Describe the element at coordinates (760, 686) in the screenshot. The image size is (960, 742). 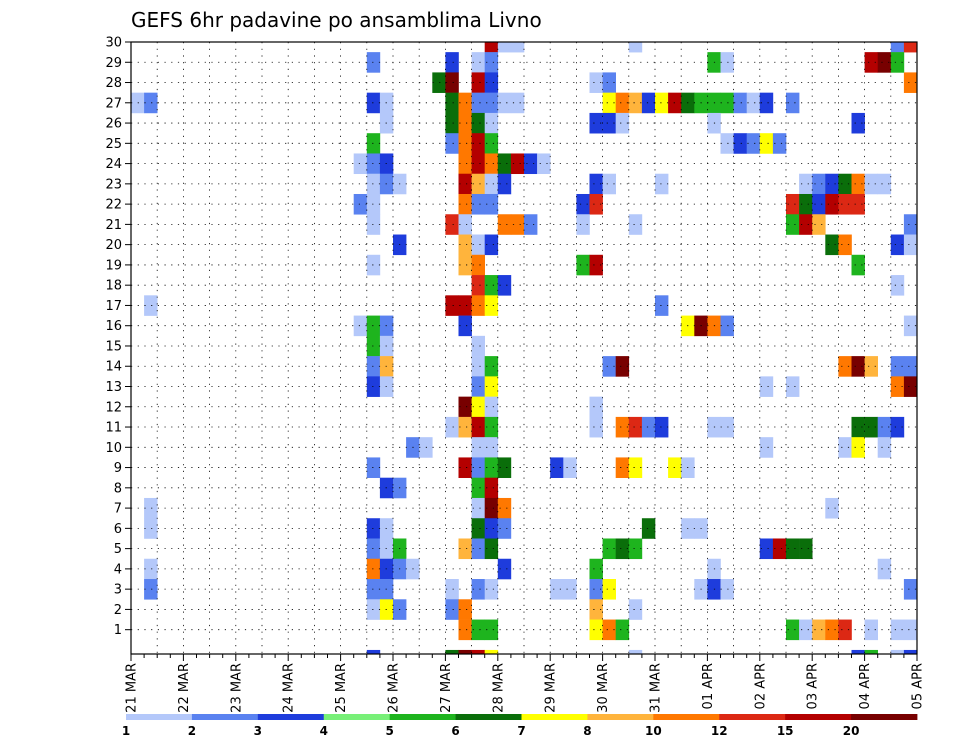
I see `x-tick-label: 02 APR` at that location.